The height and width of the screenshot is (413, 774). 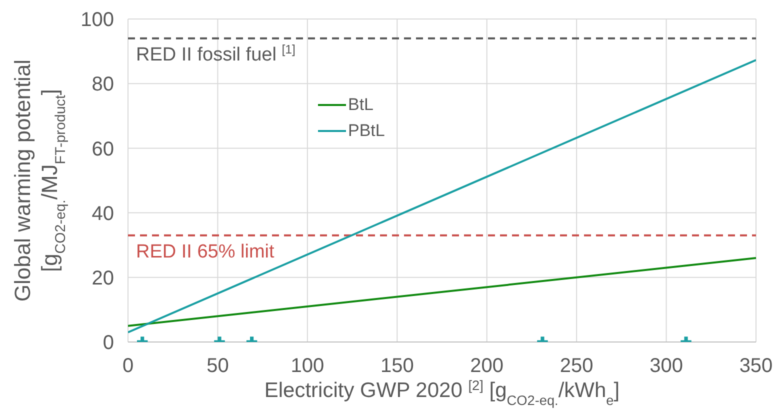 I want to click on x-tick-label: 50, so click(x=217, y=366).